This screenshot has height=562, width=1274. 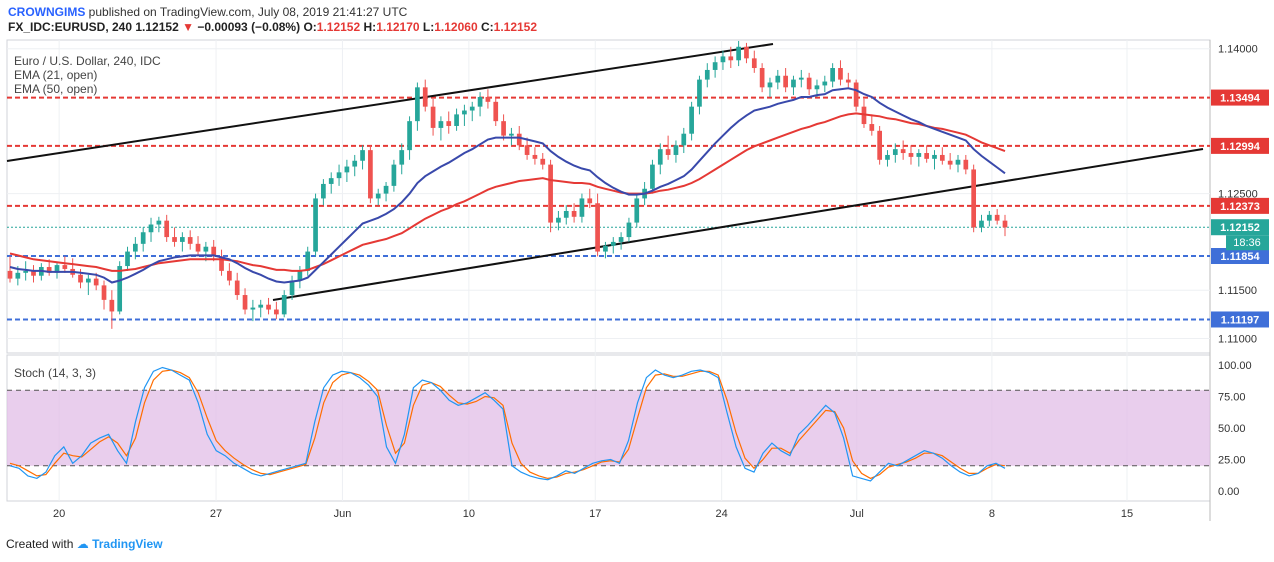 I want to click on footer: Created with ☁ TradingView, so click(x=84, y=544).